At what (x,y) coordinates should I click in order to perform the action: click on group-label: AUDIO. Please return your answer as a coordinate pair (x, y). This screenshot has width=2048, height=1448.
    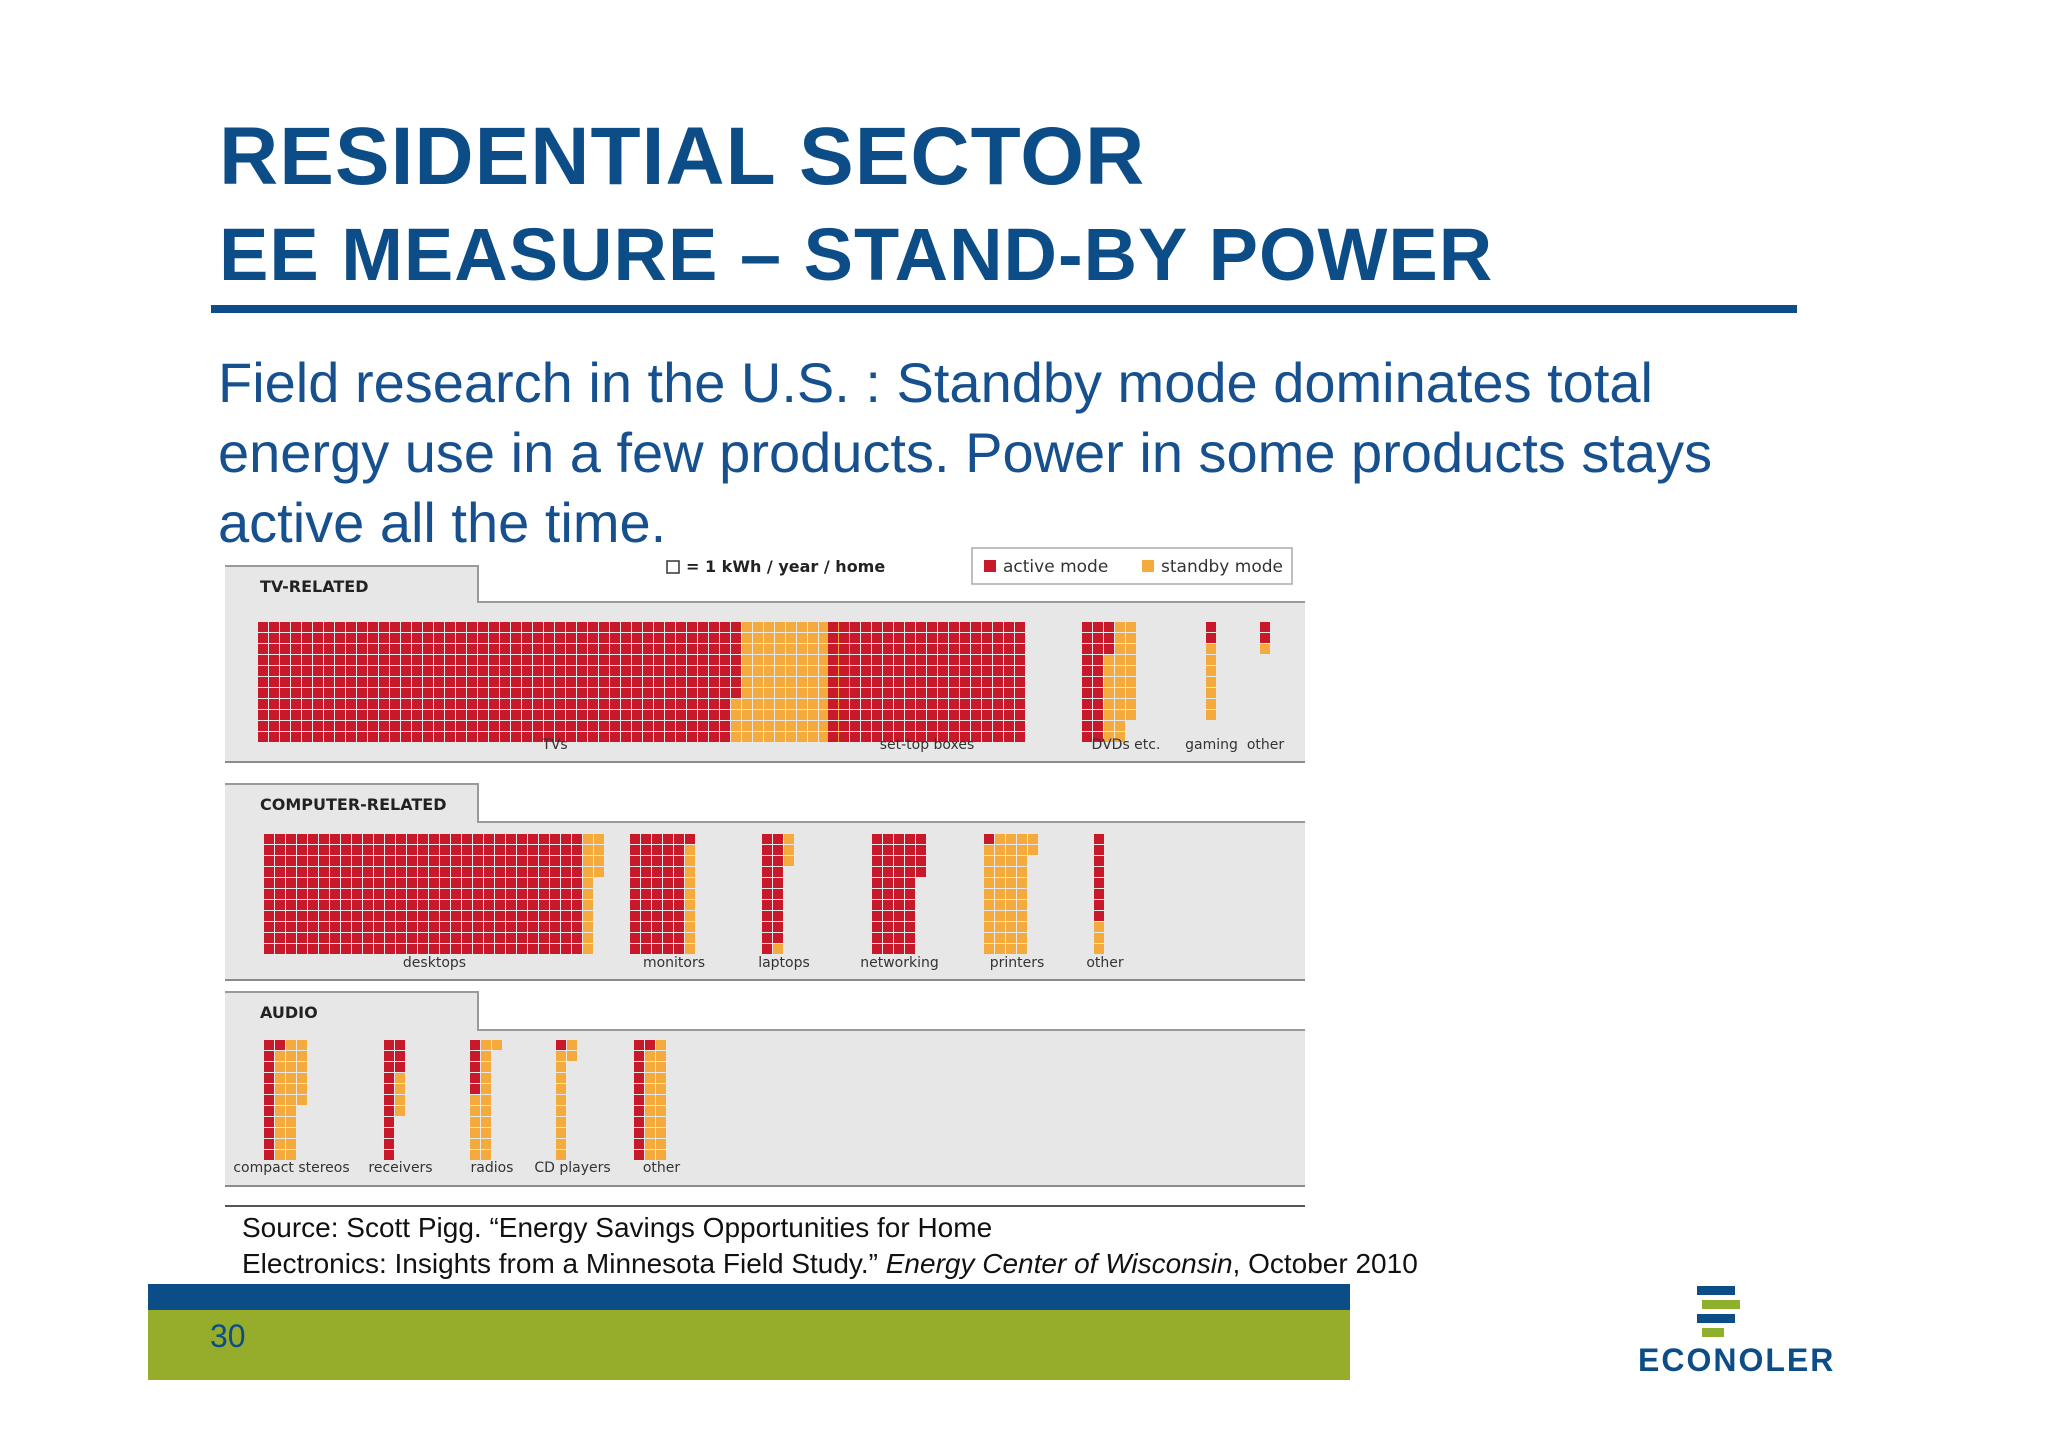
    Looking at the image, I should click on (289, 1012).